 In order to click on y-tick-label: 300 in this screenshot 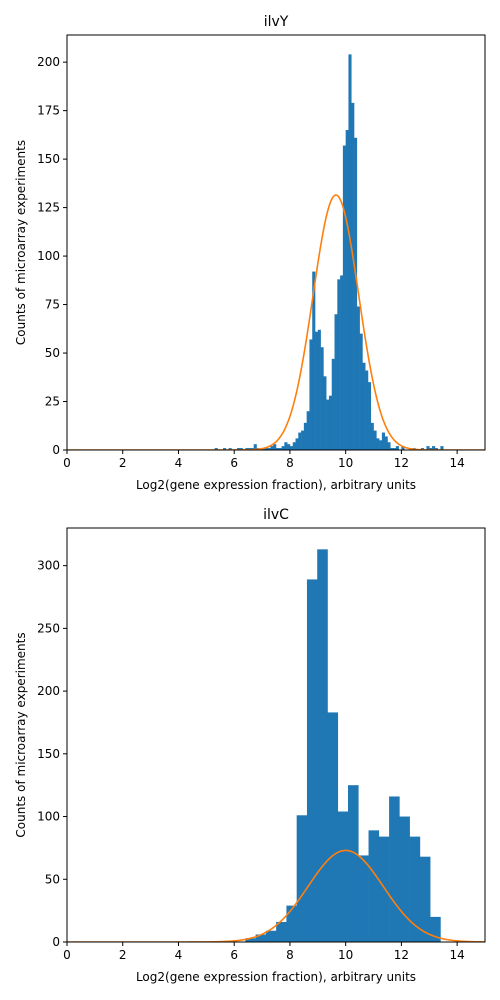, I will do `click(48, 566)`.